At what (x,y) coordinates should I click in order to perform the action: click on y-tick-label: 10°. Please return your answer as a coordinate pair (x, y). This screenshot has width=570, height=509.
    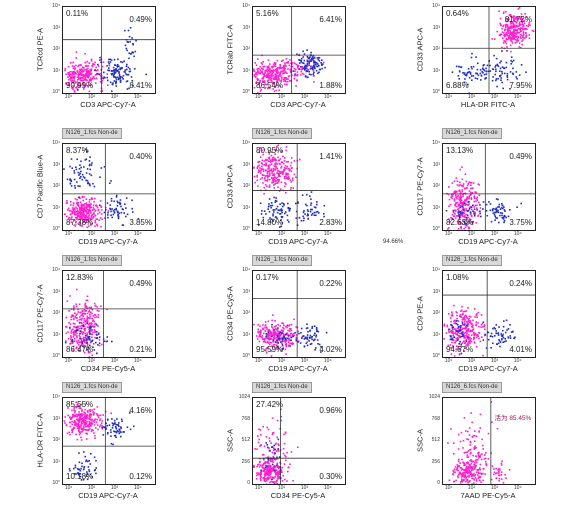
    Looking at the image, I should click on (56, 483).